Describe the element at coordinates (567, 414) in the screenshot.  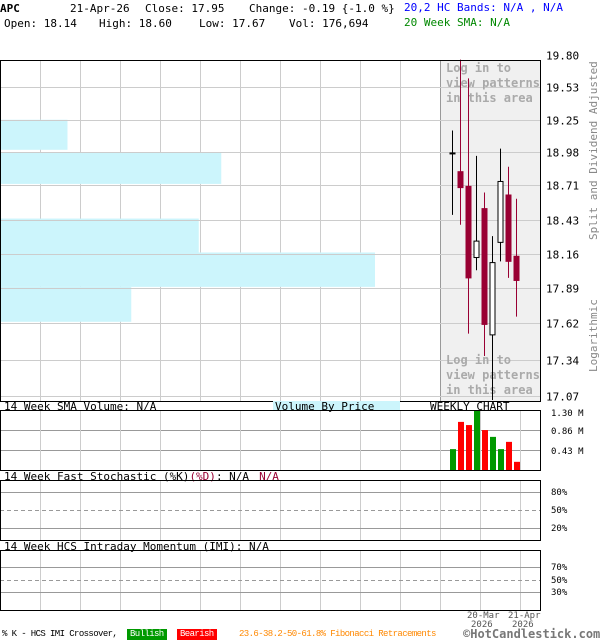
I see `volume-tick-label: 1.30 M` at that location.